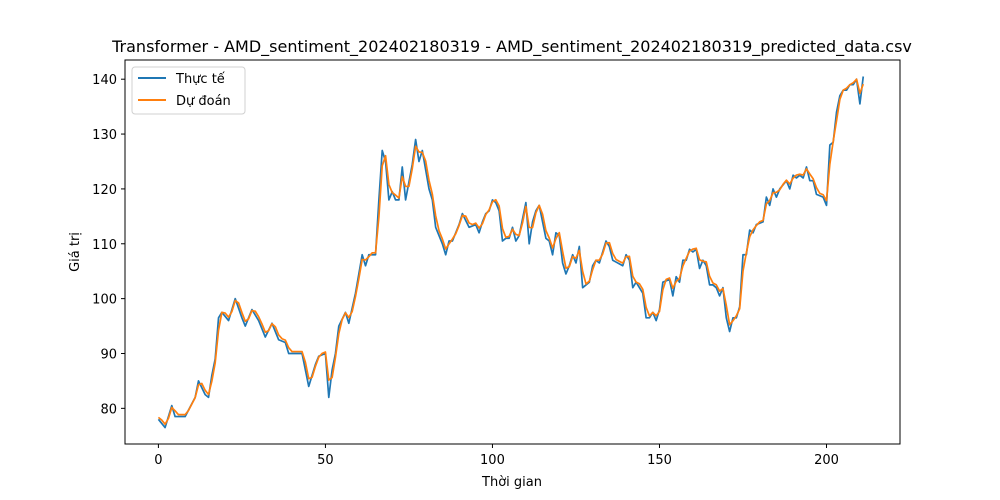 The image size is (1000, 500). I want to click on x-tick-label: 200, so click(826, 460).